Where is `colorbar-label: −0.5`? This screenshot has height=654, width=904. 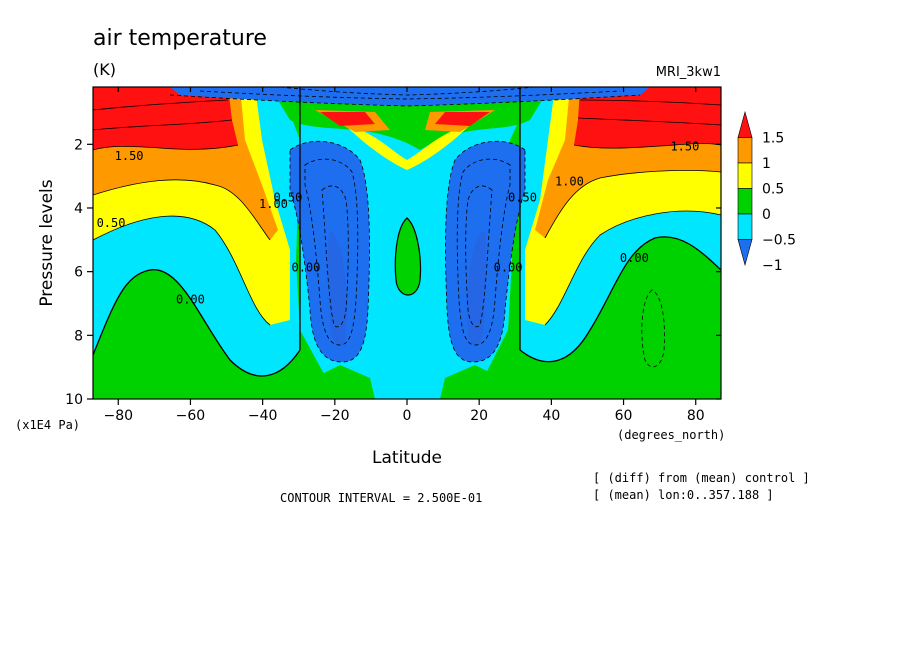 colorbar-label: −0.5 is located at coordinates (779, 241).